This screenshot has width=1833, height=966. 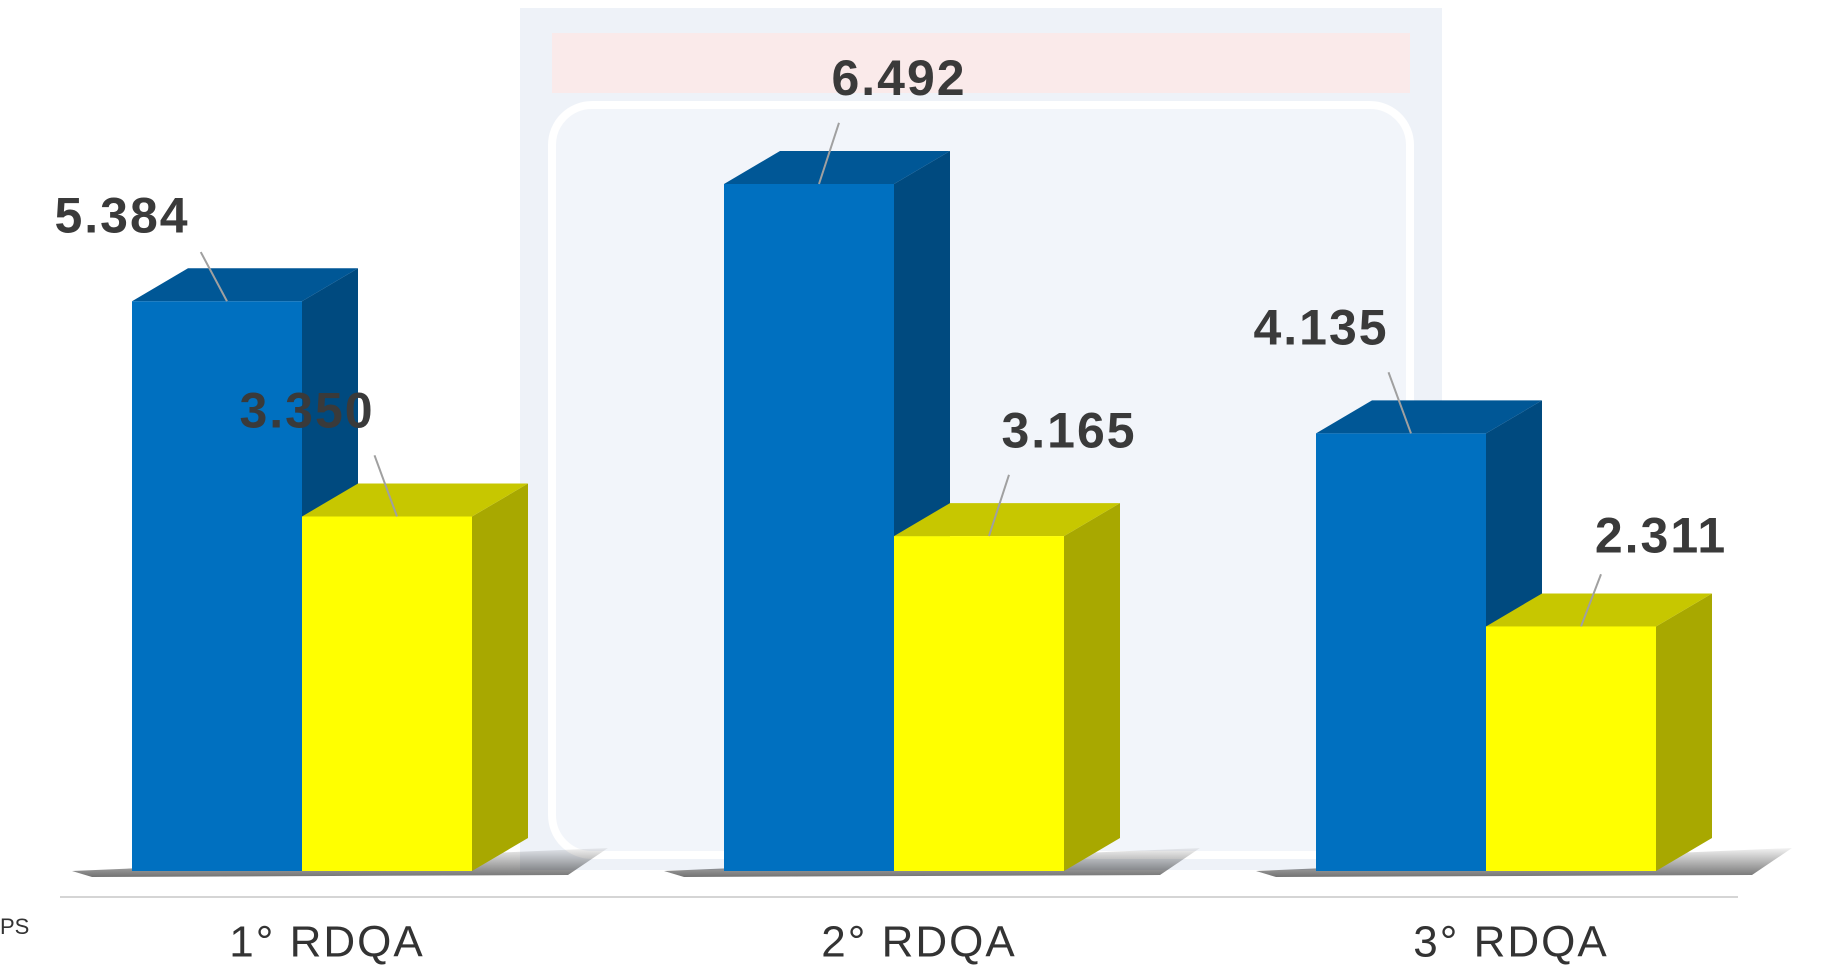 I want to click on x-tick-label: 2° RDQA, so click(x=918, y=942).